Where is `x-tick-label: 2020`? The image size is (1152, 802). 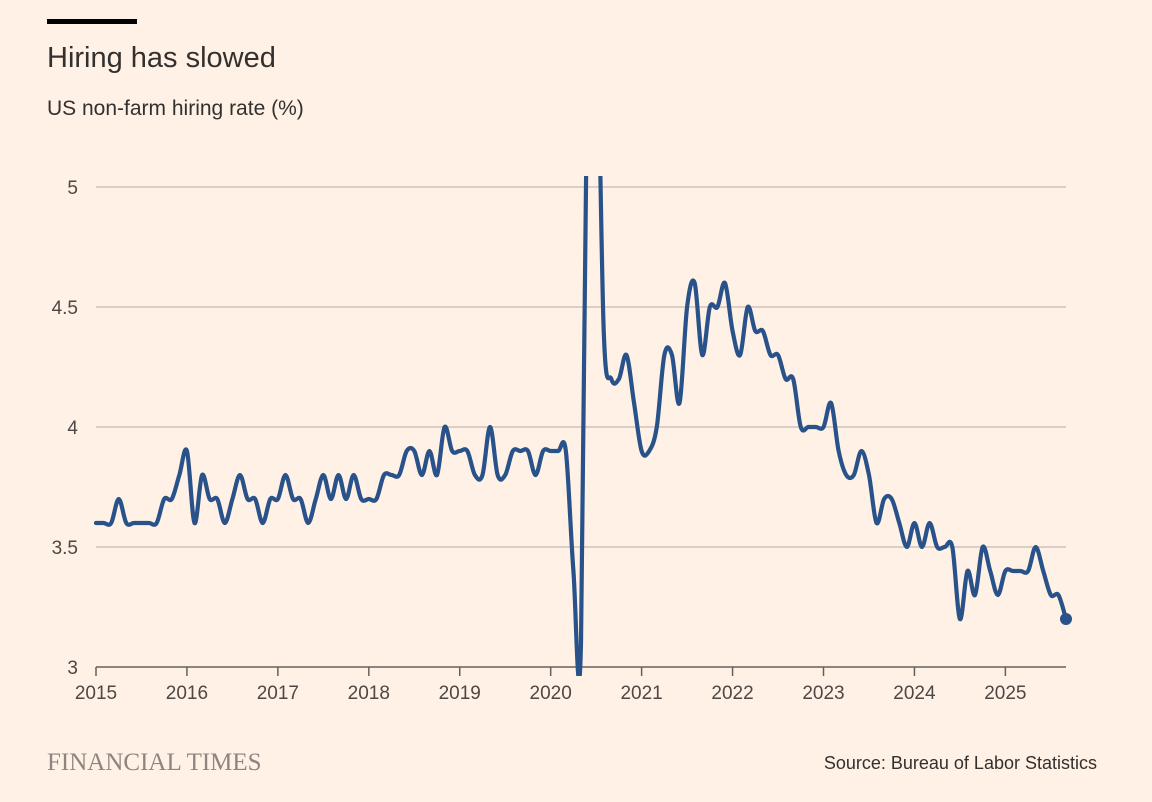
x-tick-label: 2020 is located at coordinates (551, 693).